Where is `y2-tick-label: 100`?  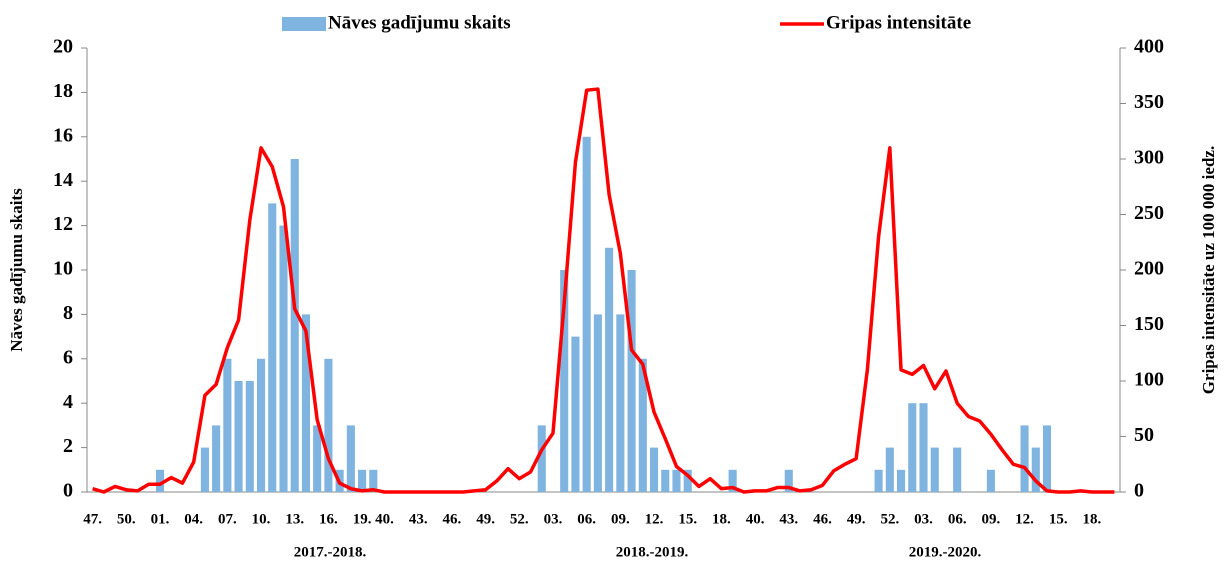 y2-tick-label: 100 is located at coordinates (1149, 380).